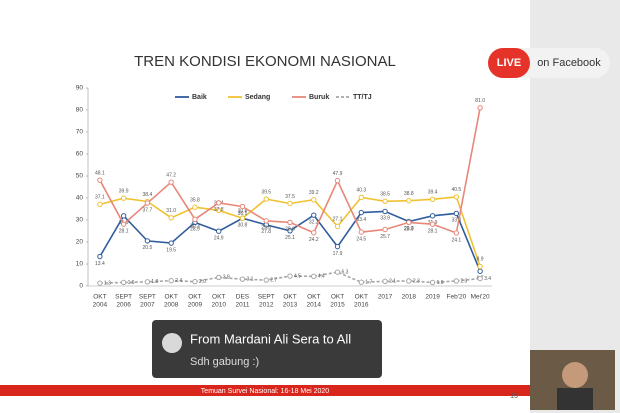 This screenshot has width=620, height=413. What do you see at coordinates (243, 297) in the screenshot?
I see `x-tick-label: DES` at bounding box center [243, 297].